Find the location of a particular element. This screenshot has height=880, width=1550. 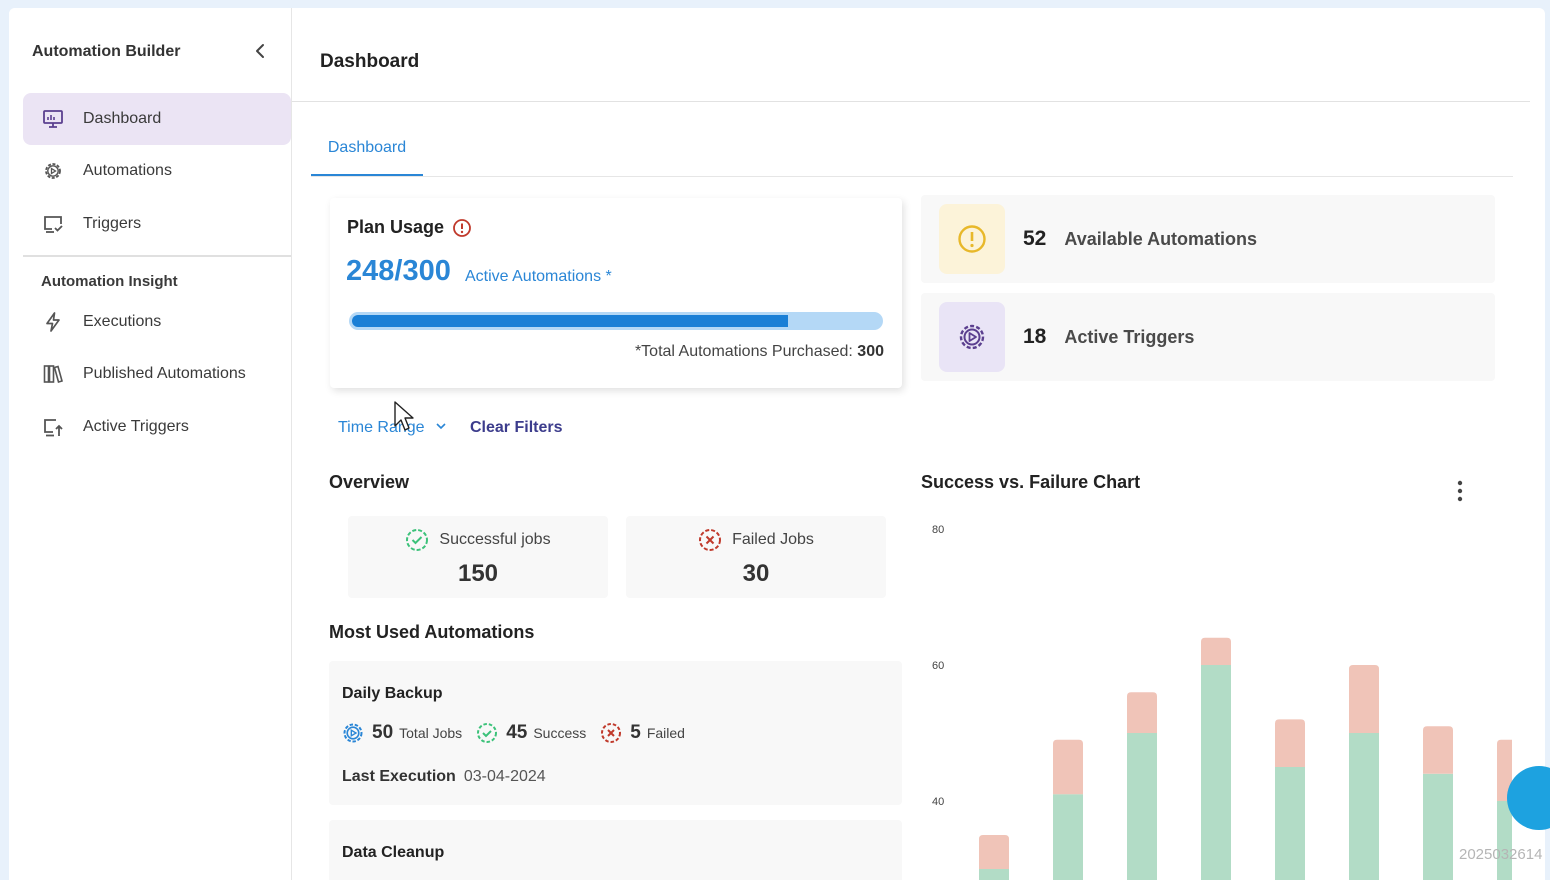

available-automations-value: 52 is located at coordinates (1035, 238).